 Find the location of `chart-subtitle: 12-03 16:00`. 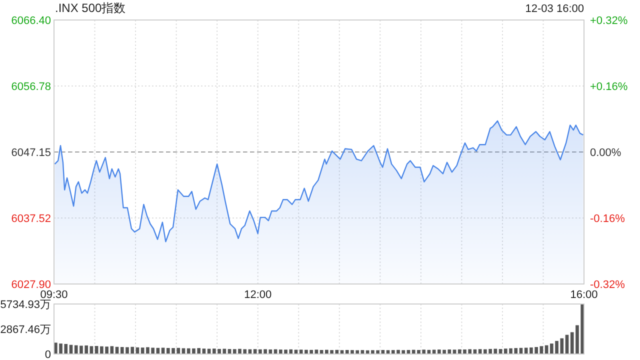

chart-subtitle: 12-03 16:00 is located at coordinates (554, 9).